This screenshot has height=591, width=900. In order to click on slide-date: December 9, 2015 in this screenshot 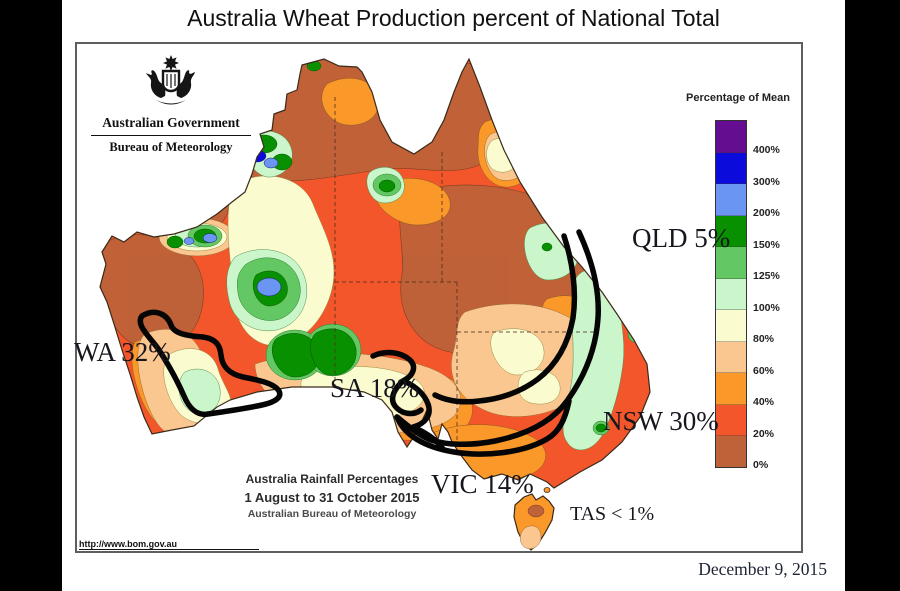, I will do `click(762, 569)`.